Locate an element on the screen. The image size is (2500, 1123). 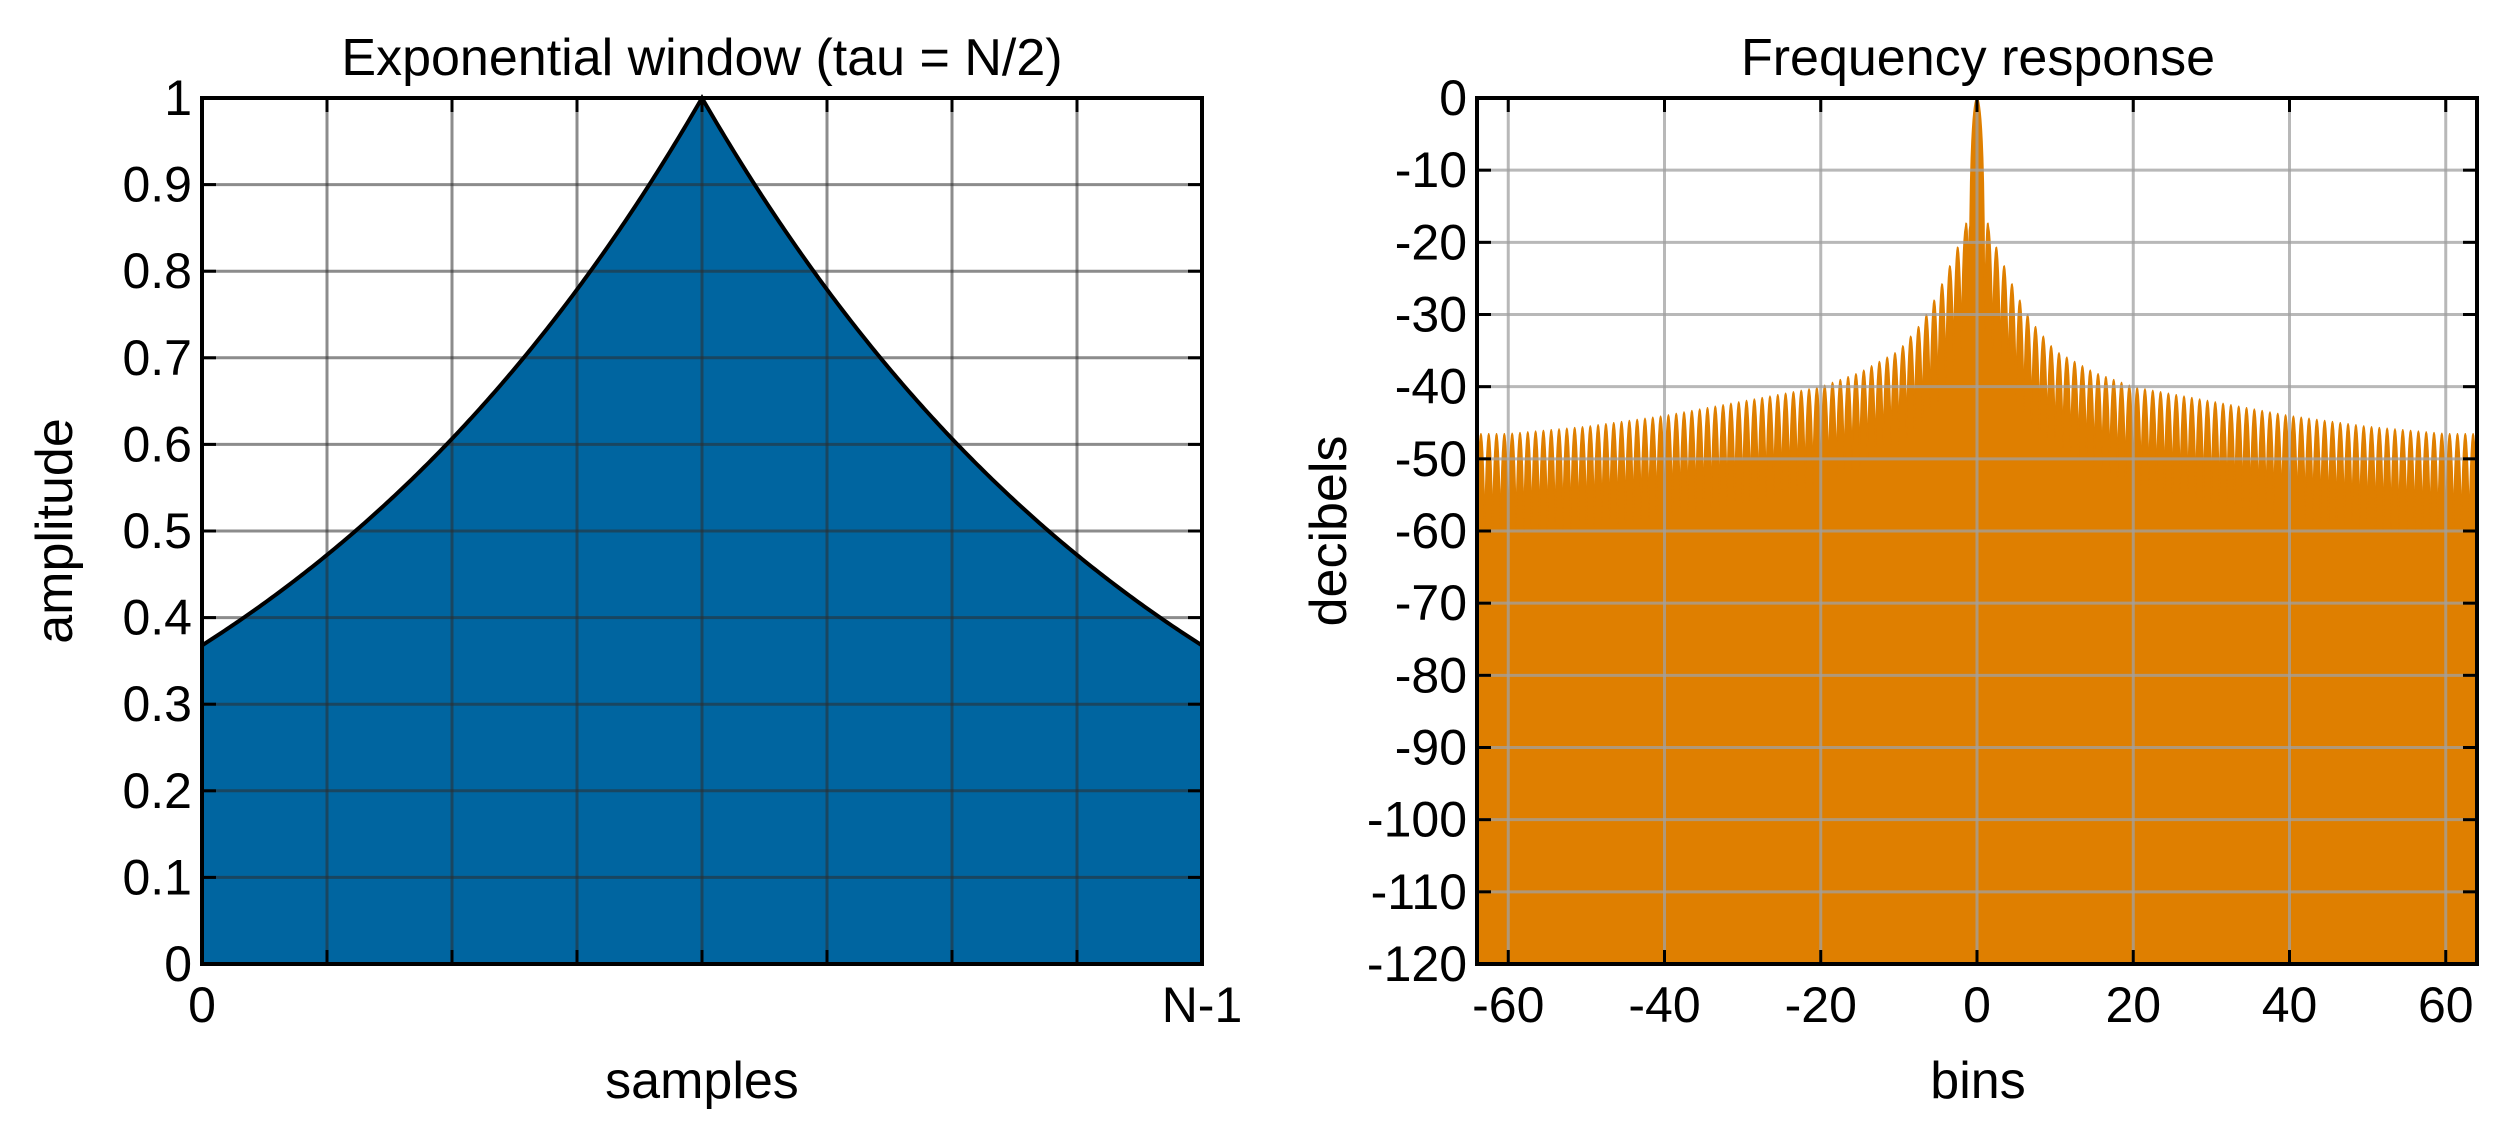
y-tick-label: 0.9 is located at coordinates (157, 185).